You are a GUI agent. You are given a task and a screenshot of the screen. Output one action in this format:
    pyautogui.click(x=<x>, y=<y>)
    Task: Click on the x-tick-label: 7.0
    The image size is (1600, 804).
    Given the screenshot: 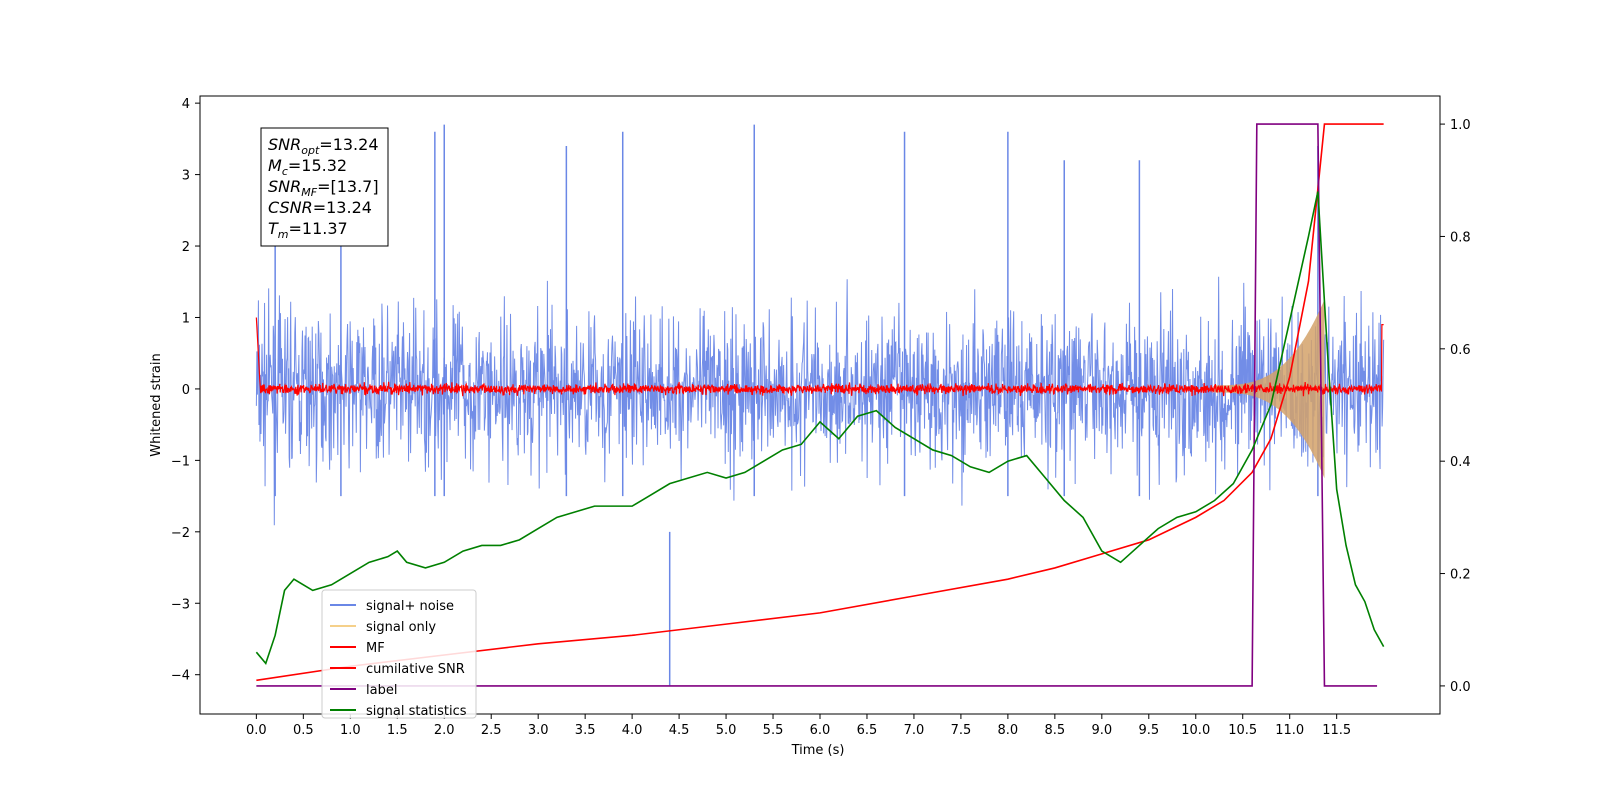 What is the action you would take?
    pyautogui.click(x=914, y=730)
    